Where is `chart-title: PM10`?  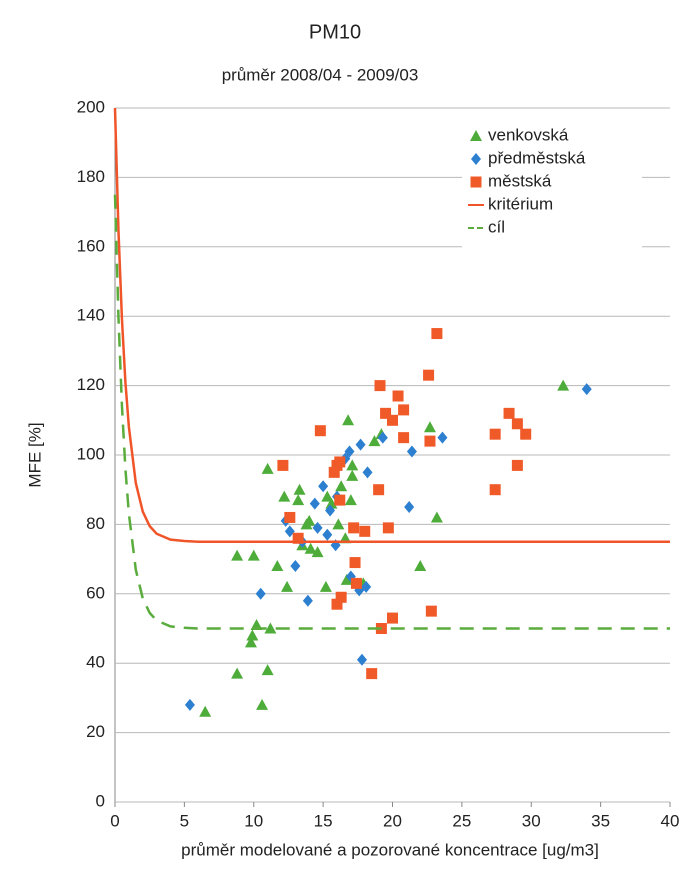 chart-title: PM10 is located at coordinates (335, 32).